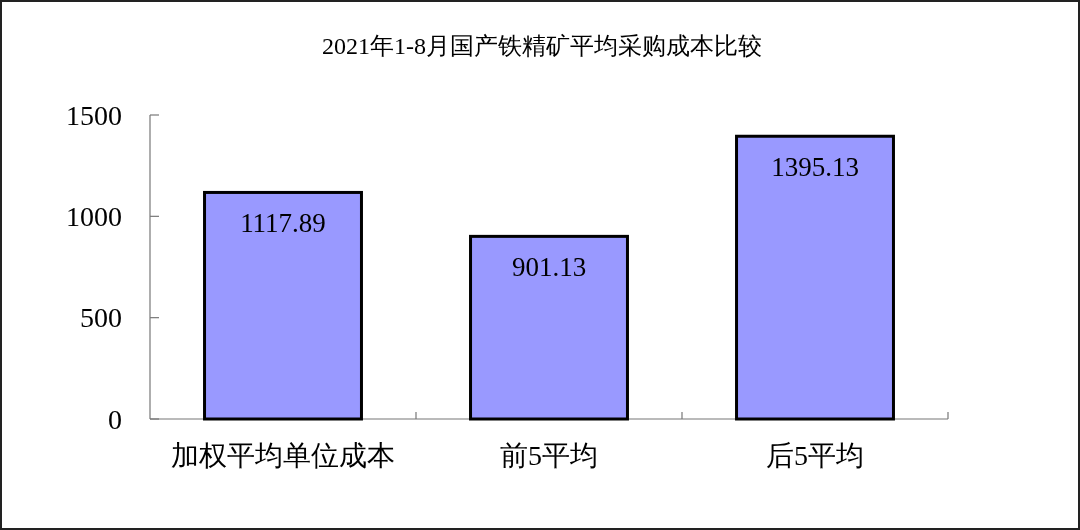 This screenshot has height=530, width=1080. Describe the element at coordinates (549, 267) in the screenshot. I see `data-label: 901.13` at that location.